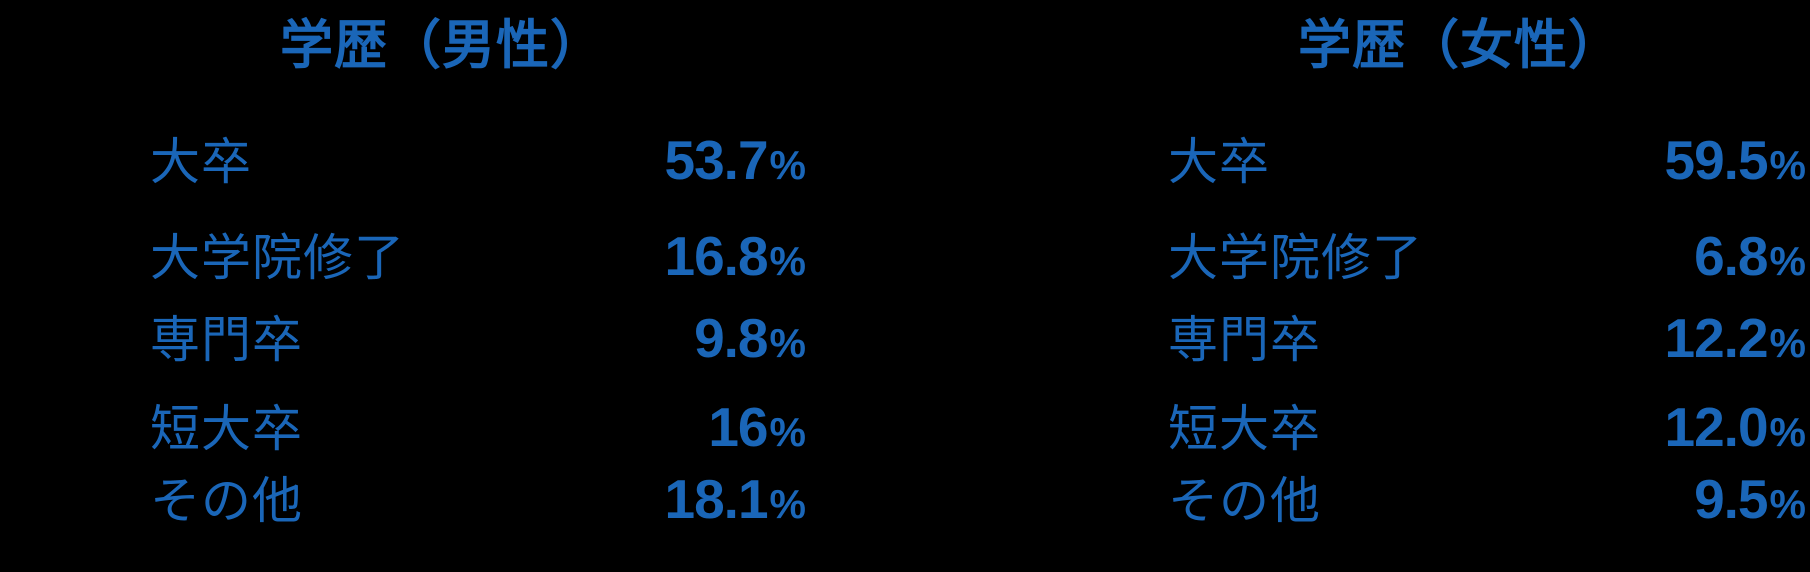 This screenshot has width=1810, height=572. I want to click on stat-value: 59.5%, so click(1735, 160).